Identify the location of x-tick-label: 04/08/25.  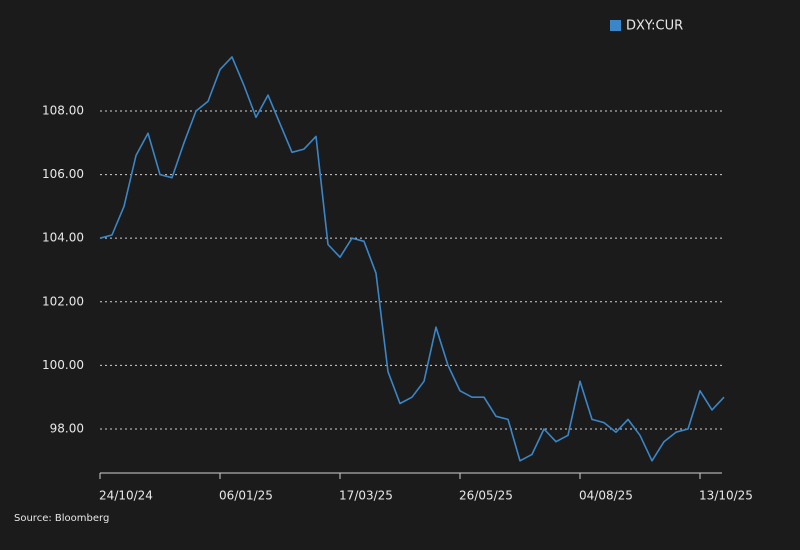
(606, 496).